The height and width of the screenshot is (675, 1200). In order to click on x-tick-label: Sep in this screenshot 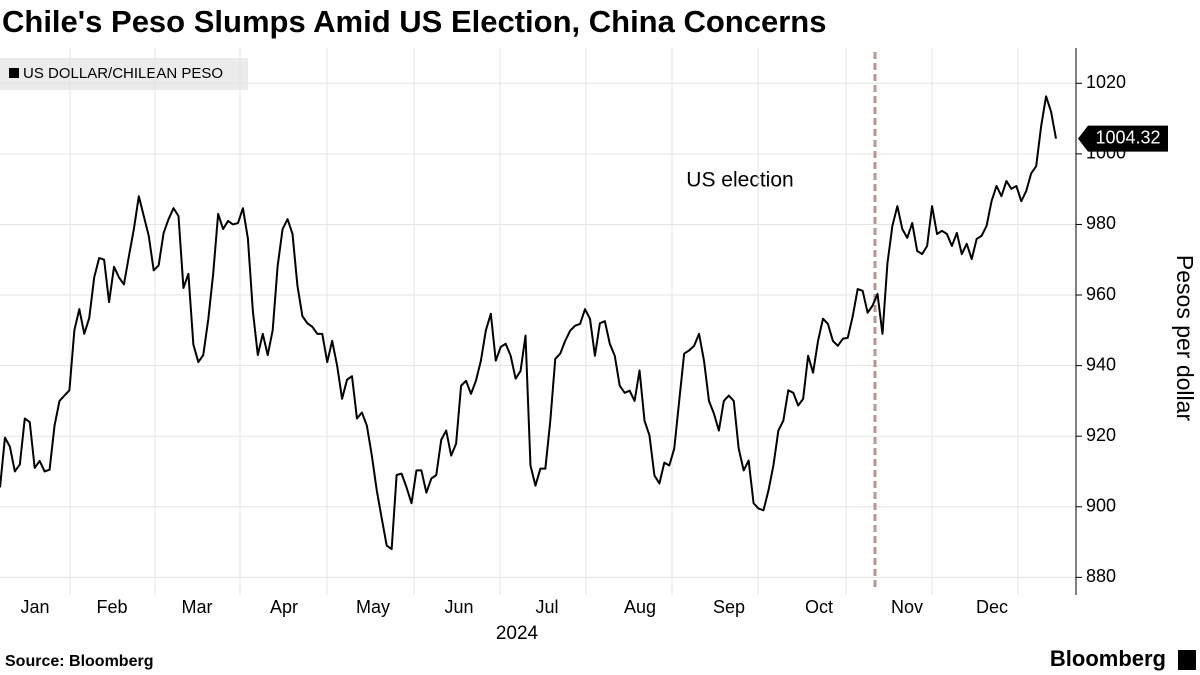, I will do `click(729, 607)`.